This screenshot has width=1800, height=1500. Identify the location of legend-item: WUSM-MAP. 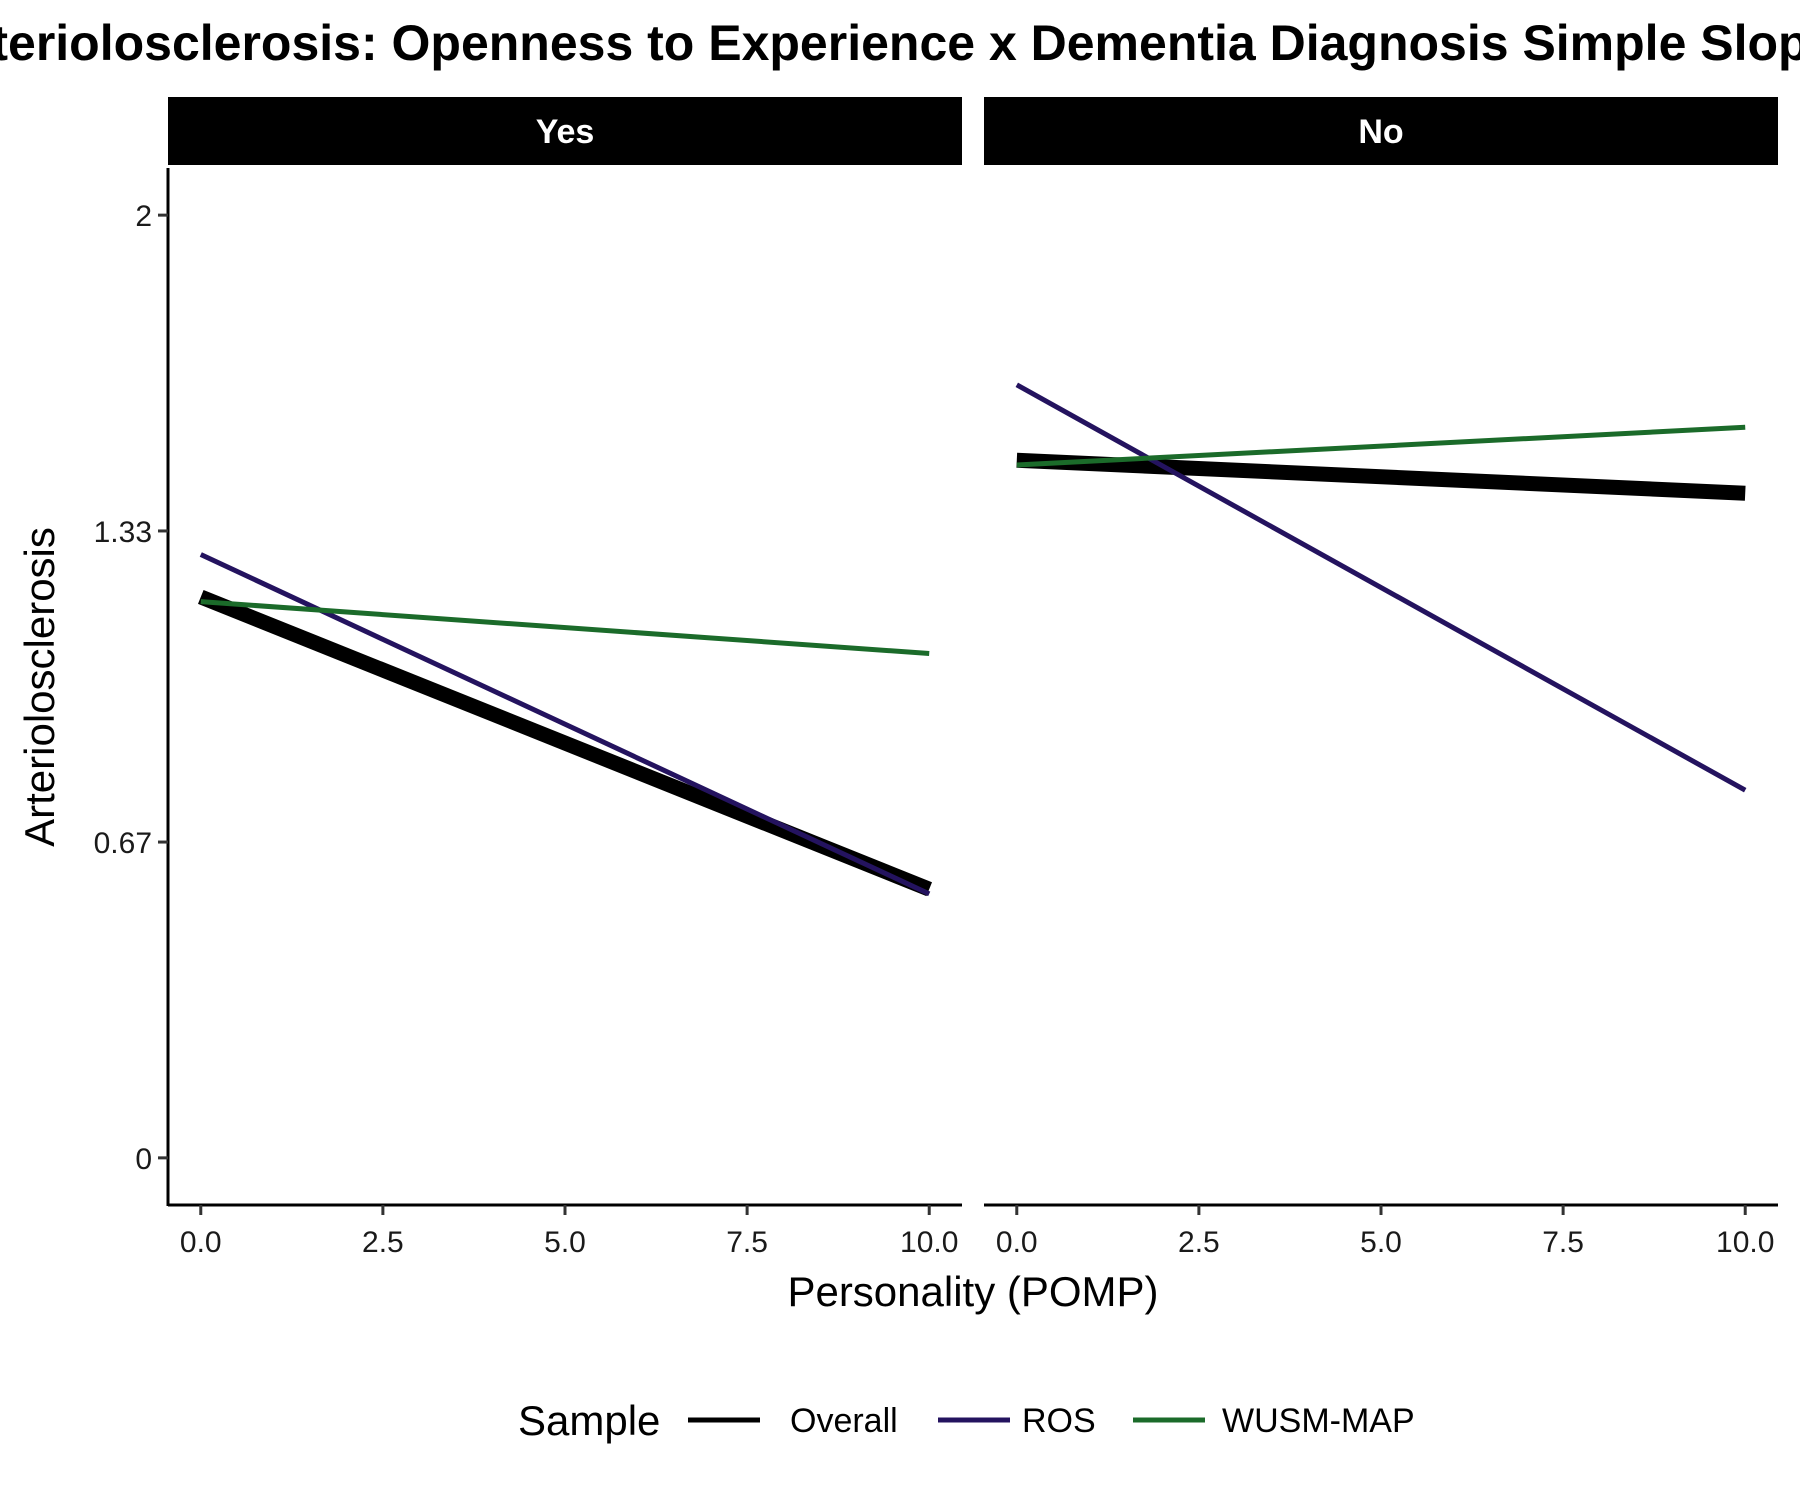
(1274, 1421).